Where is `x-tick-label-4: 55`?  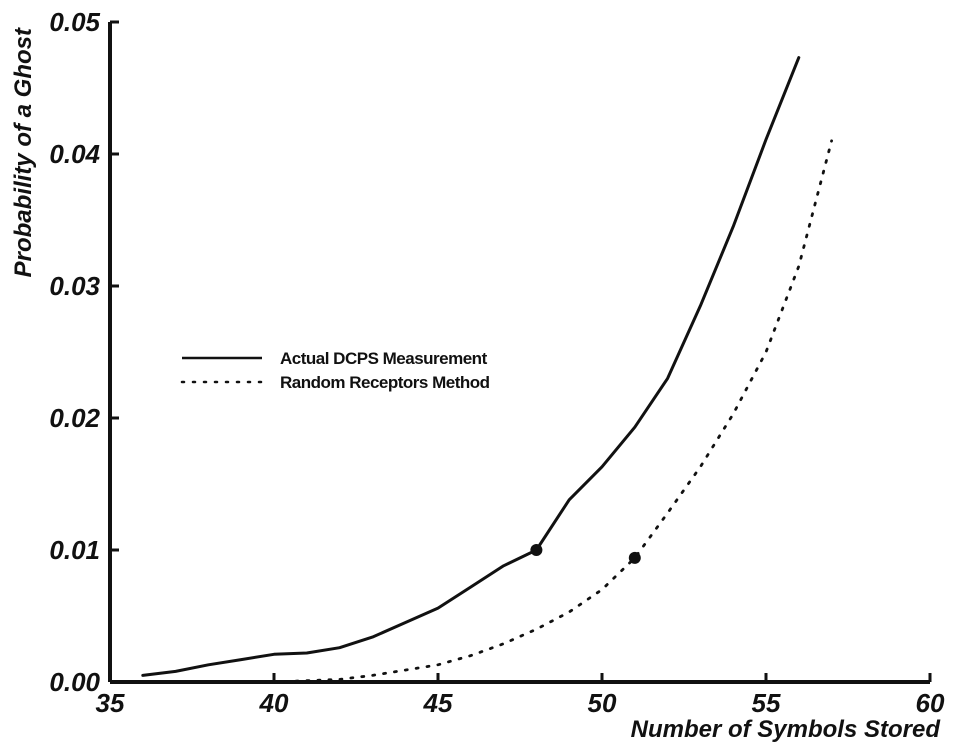
x-tick-label-4: 55 is located at coordinates (766, 703).